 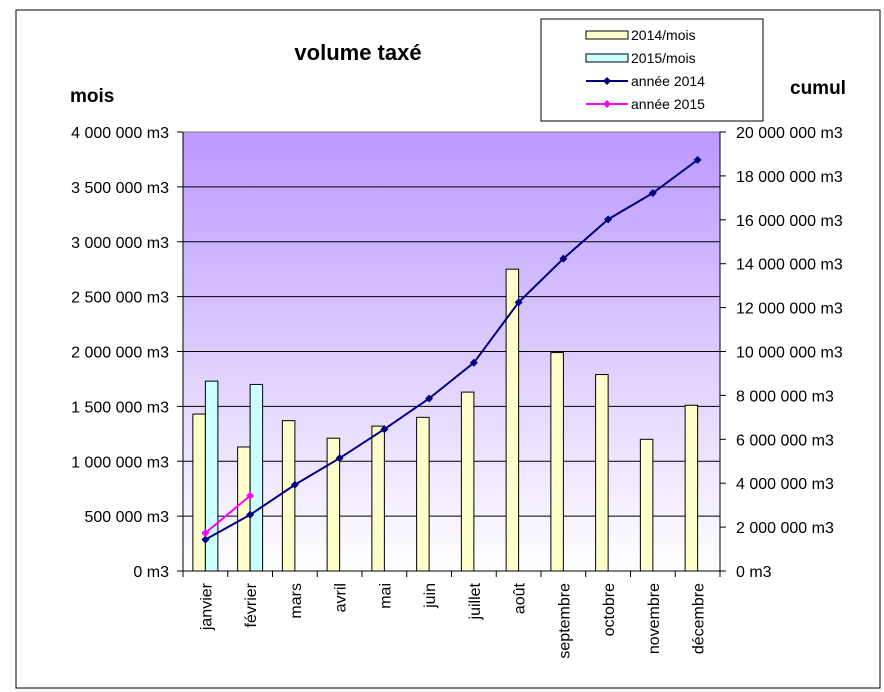 What do you see at coordinates (789, 177) in the screenshot?
I see `right-tick-label: 18 000 000 m3` at bounding box center [789, 177].